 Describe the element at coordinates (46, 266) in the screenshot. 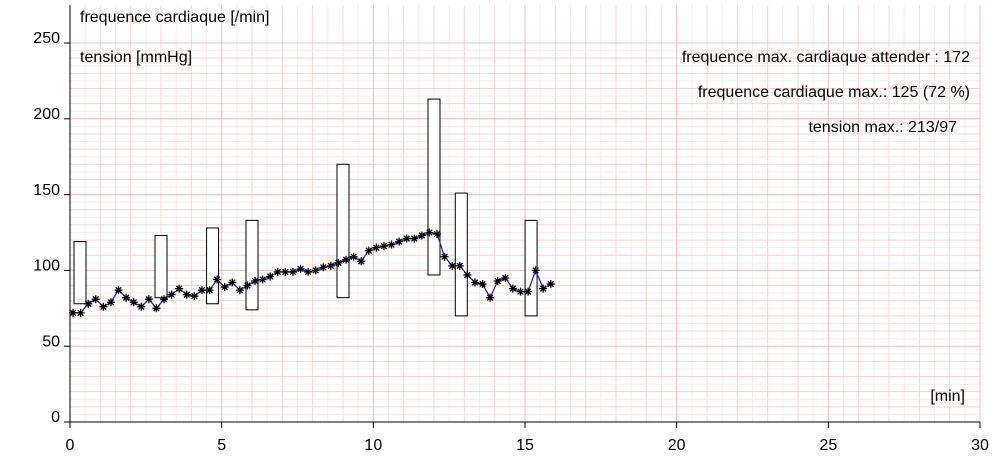

I see `y-tick-label: 100` at that location.